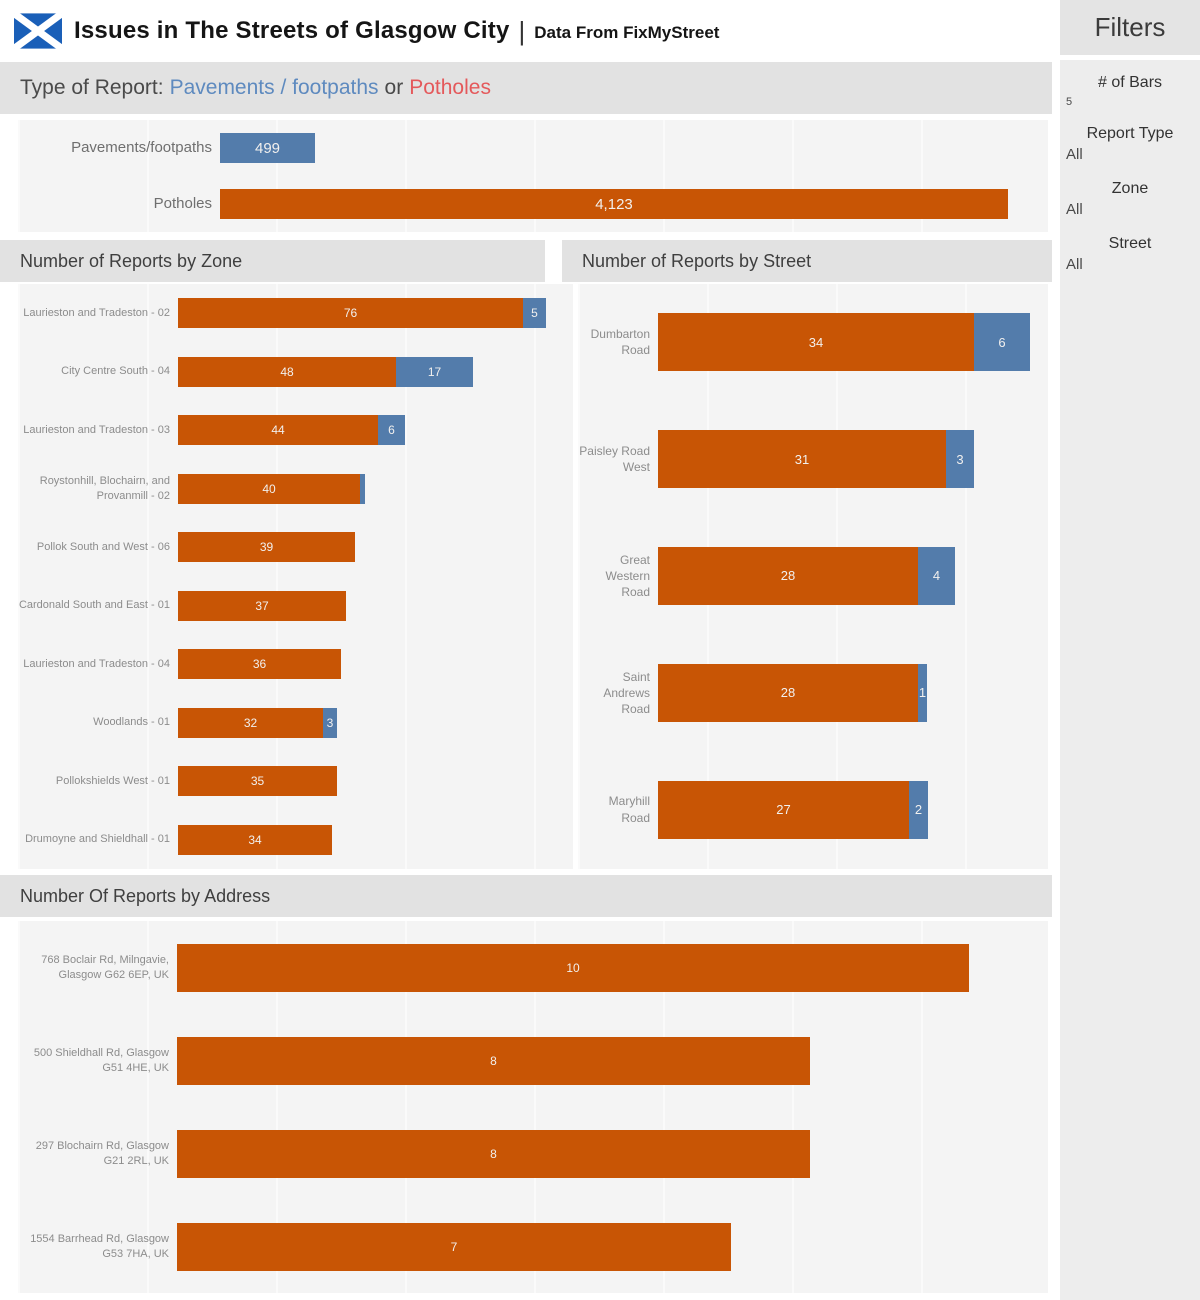  What do you see at coordinates (362, 488) in the screenshot?
I see `pavements-bar-segment` at bounding box center [362, 488].